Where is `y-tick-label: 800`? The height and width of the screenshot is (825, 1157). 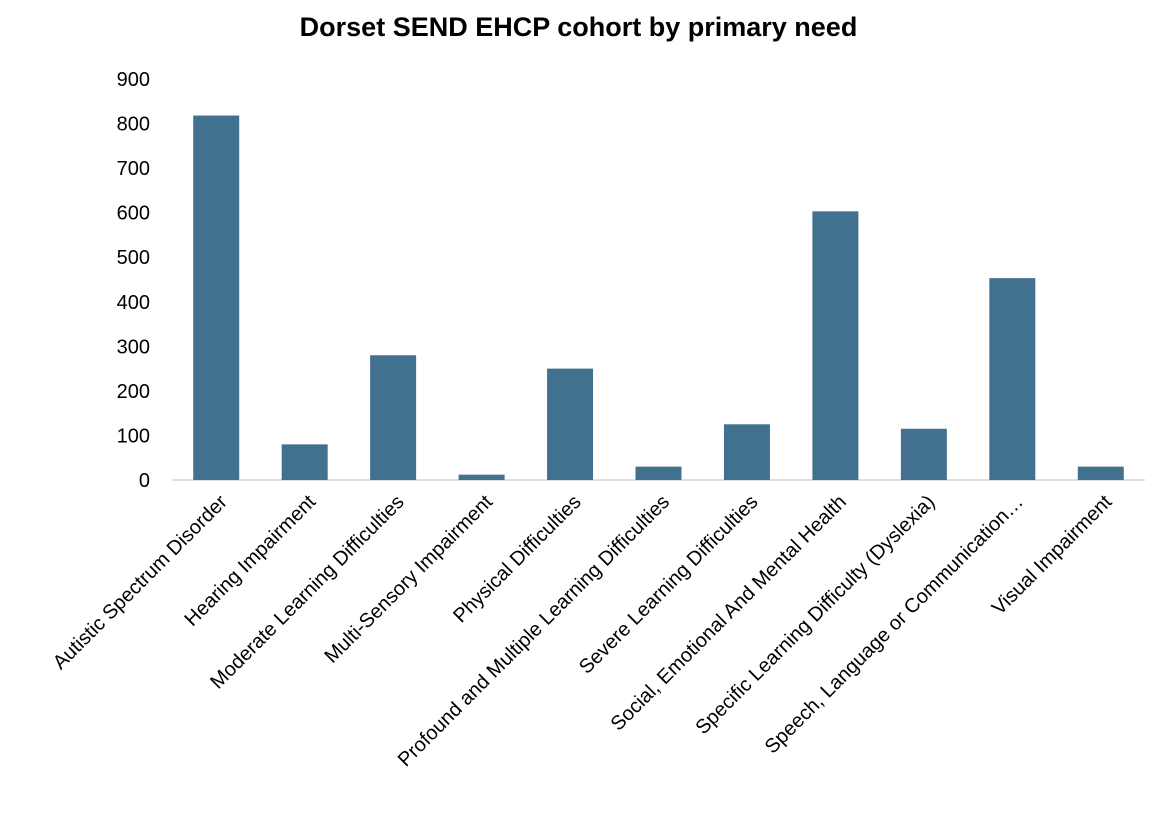
y-tick-label: 800 is located at coordinates (133, 125).